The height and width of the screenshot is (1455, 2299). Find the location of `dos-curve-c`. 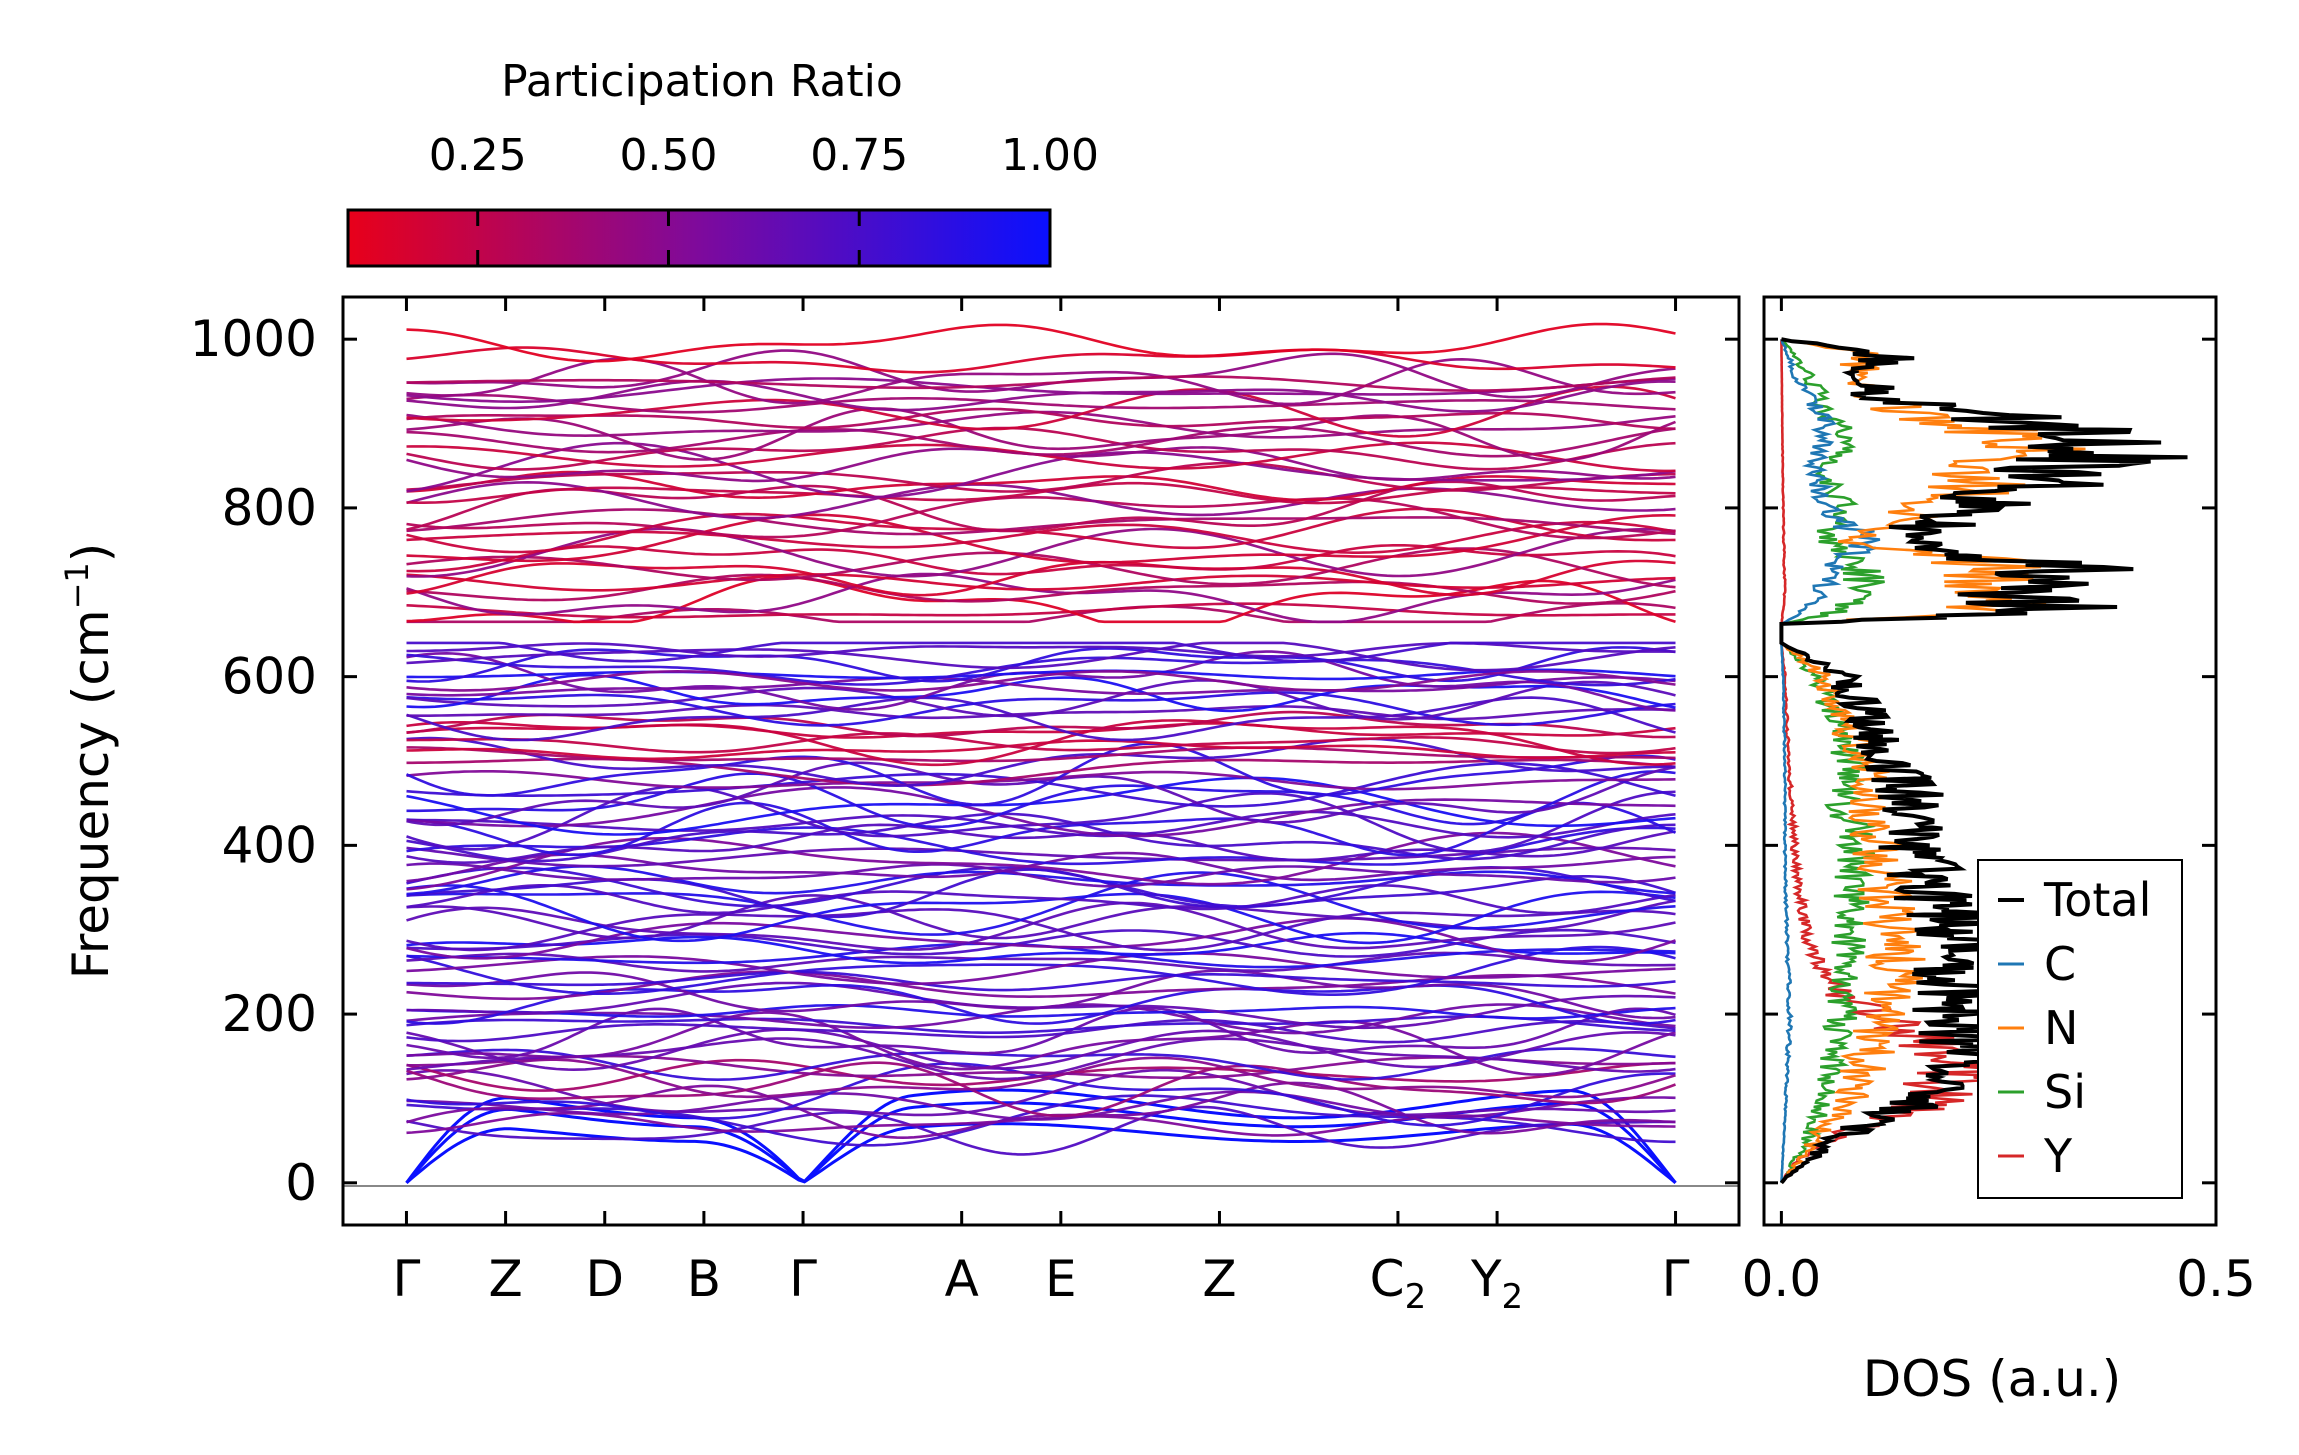

dos-curve-c is located at coordinates (1830, 760).